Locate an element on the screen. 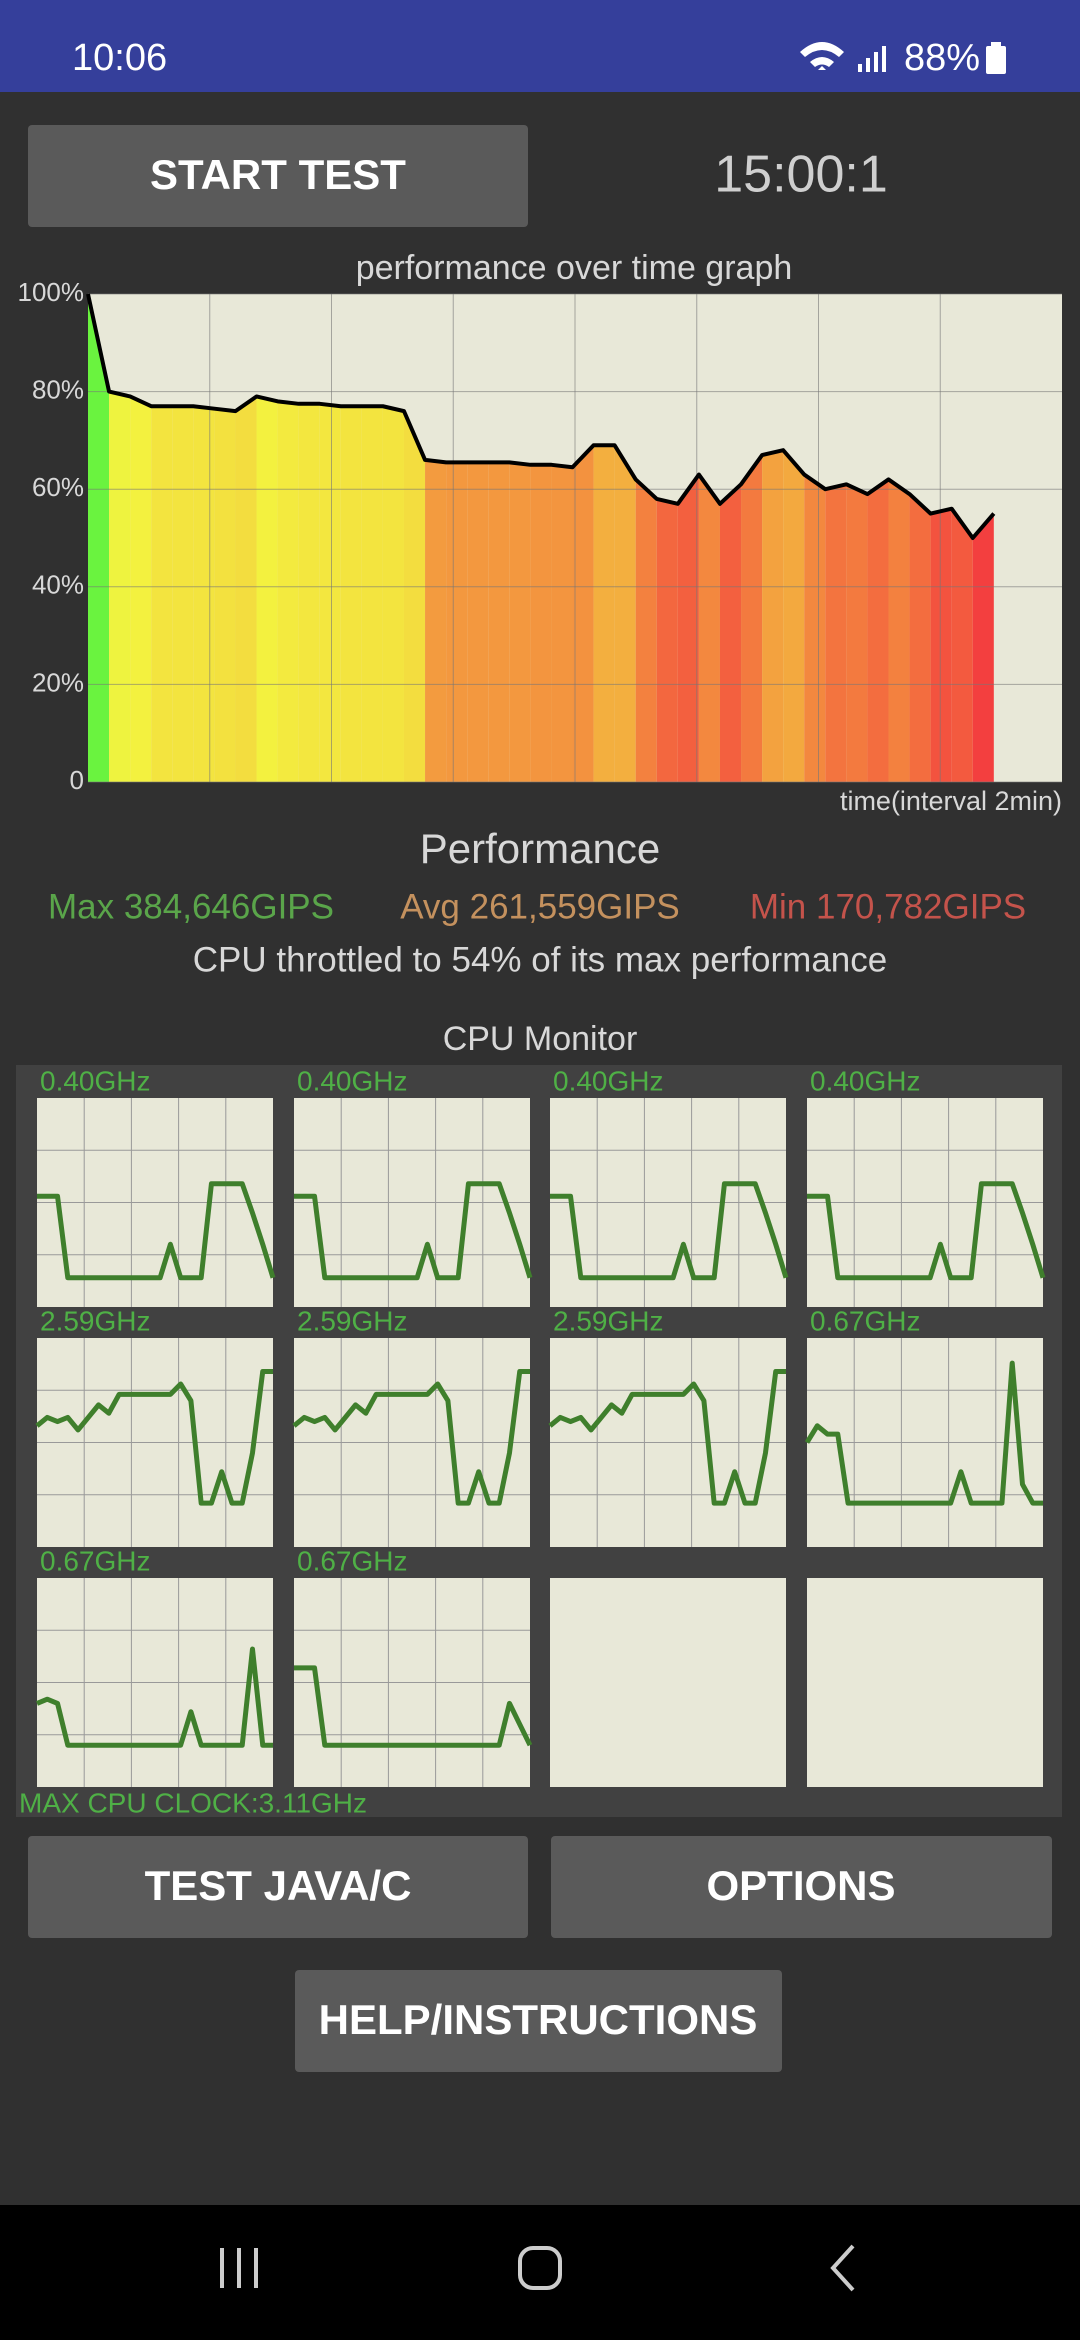  battery-icon is located at coordinates (996, 60).